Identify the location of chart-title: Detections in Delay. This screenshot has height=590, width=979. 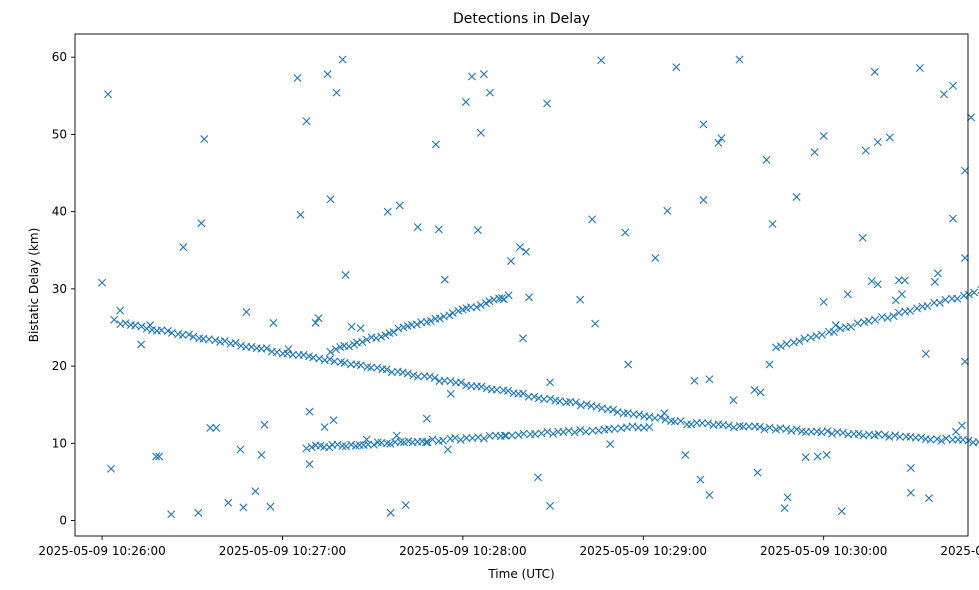
(521, 19).